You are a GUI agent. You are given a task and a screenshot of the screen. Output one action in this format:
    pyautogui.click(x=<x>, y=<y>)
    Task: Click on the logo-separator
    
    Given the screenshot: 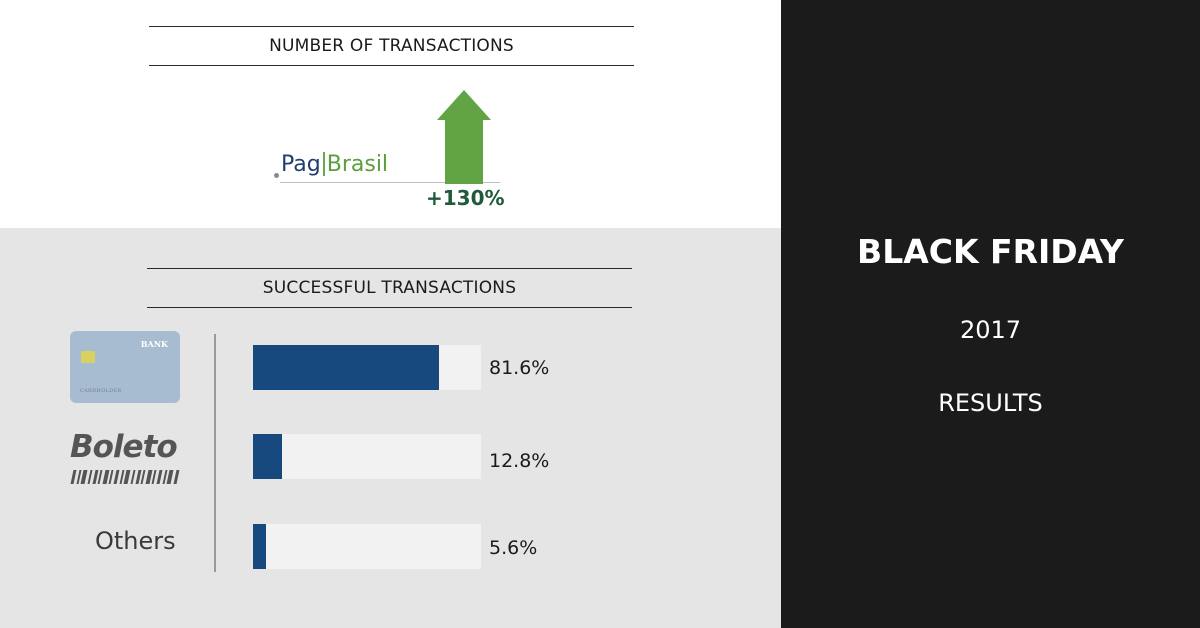 What is the action you would take?
    pyautogui.click(x=323, y=164)
    